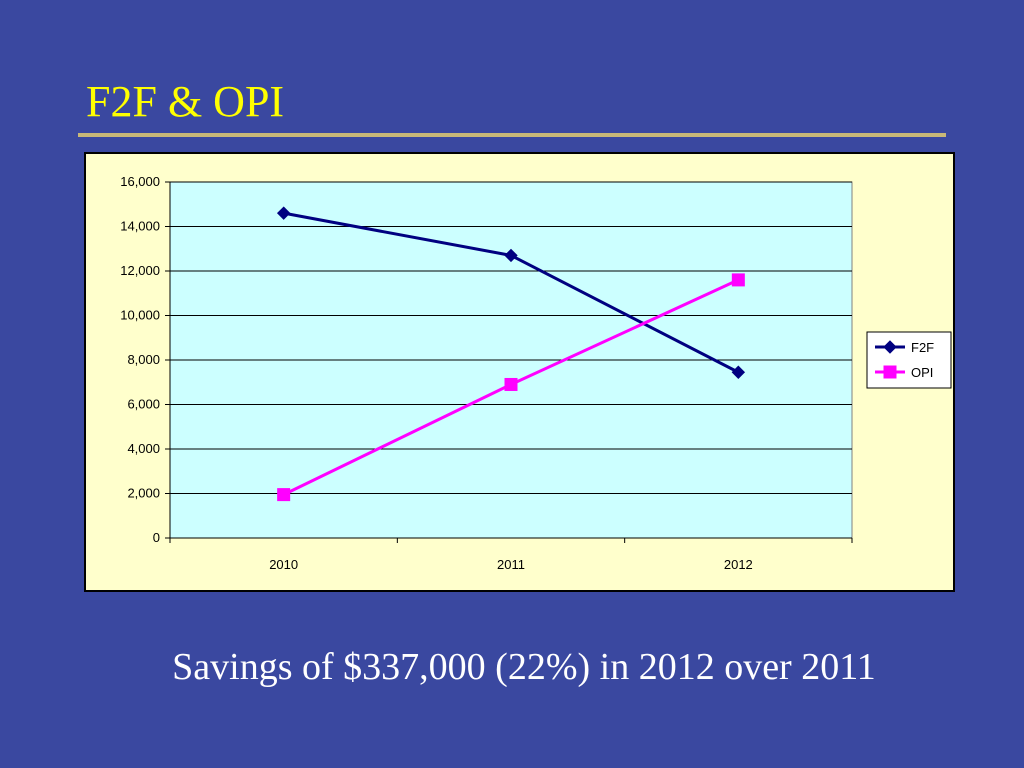  What do you see at coordinates (140, 270) in the screenshot?
I see `y-tick-label: 12,000` at bounding box center [140, 270].